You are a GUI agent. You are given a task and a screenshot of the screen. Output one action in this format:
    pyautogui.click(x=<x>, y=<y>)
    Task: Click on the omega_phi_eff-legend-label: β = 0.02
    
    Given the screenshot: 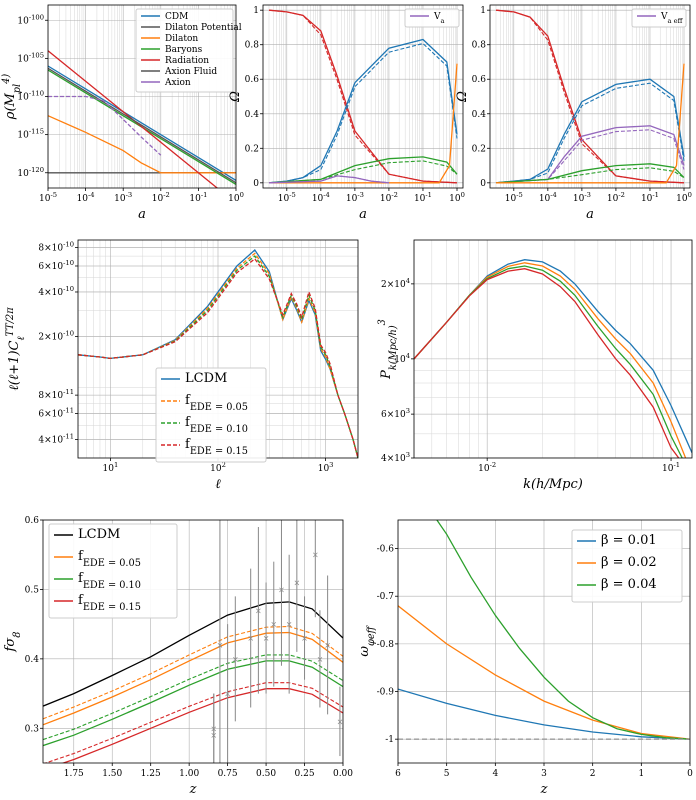 What is the action you would take?
    pyautogui.click(x=629, y=562)
    